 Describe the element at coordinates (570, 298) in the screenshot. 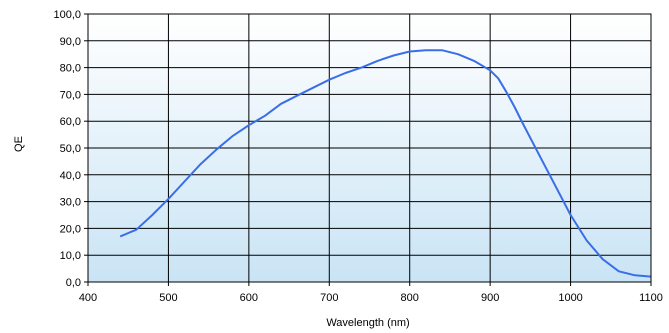

I see `x-tick-label: 1000` at that location.